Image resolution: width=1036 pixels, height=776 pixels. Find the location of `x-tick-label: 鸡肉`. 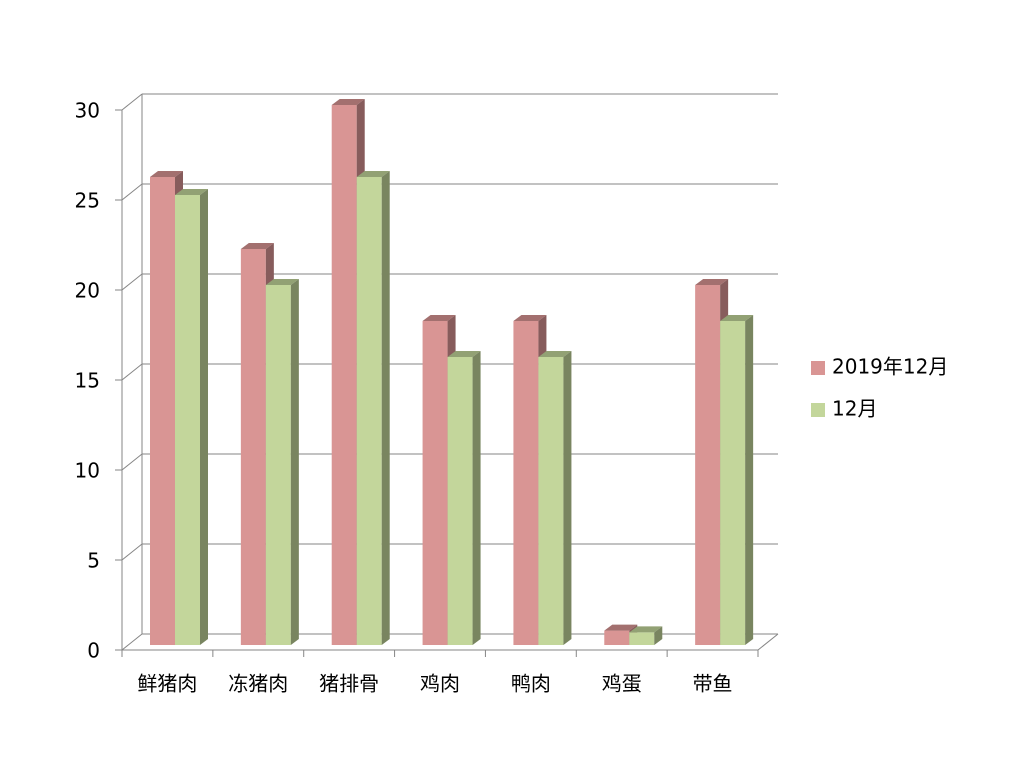

x-tick-label: 鸡肉 is located at coordinates (440, 684).